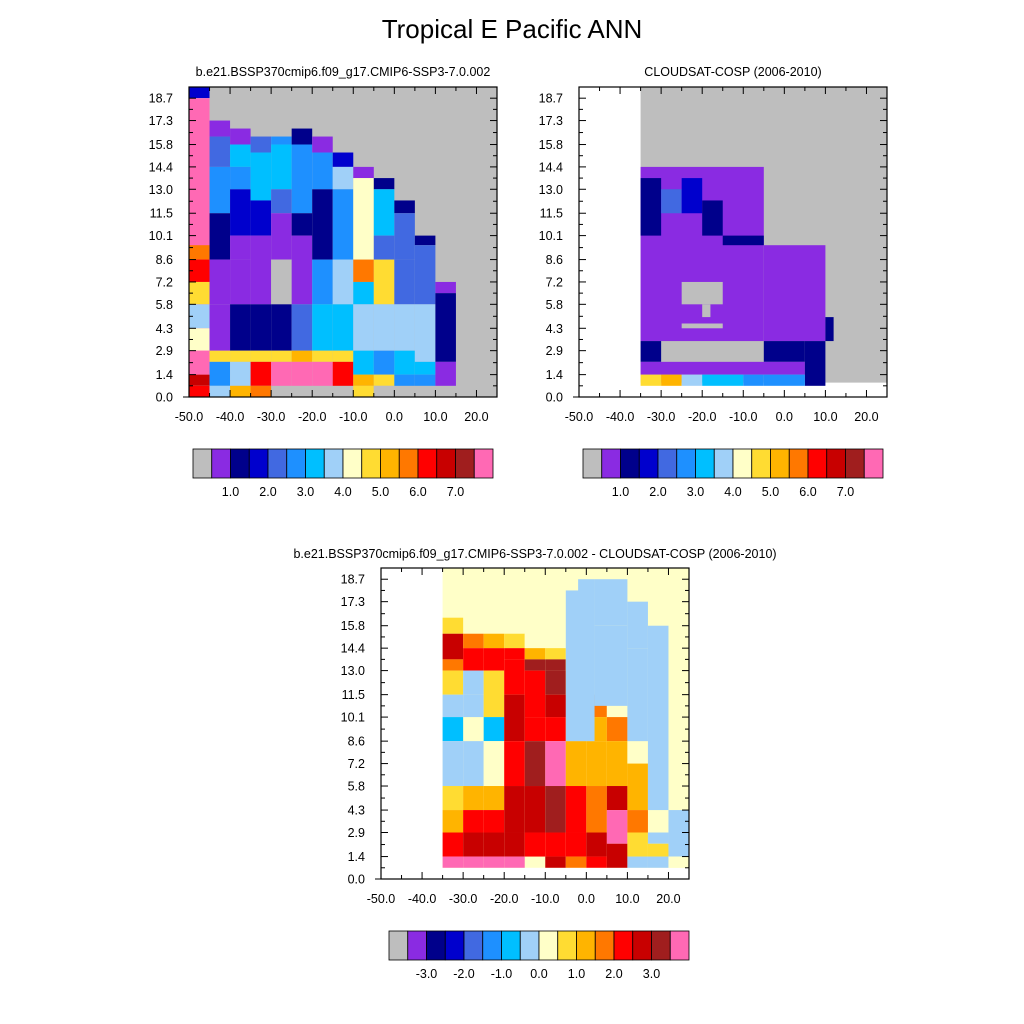  Describe the element at coordinates (538, 974) in the screenshot. I see `colorbar-label: 0.0` at that location.